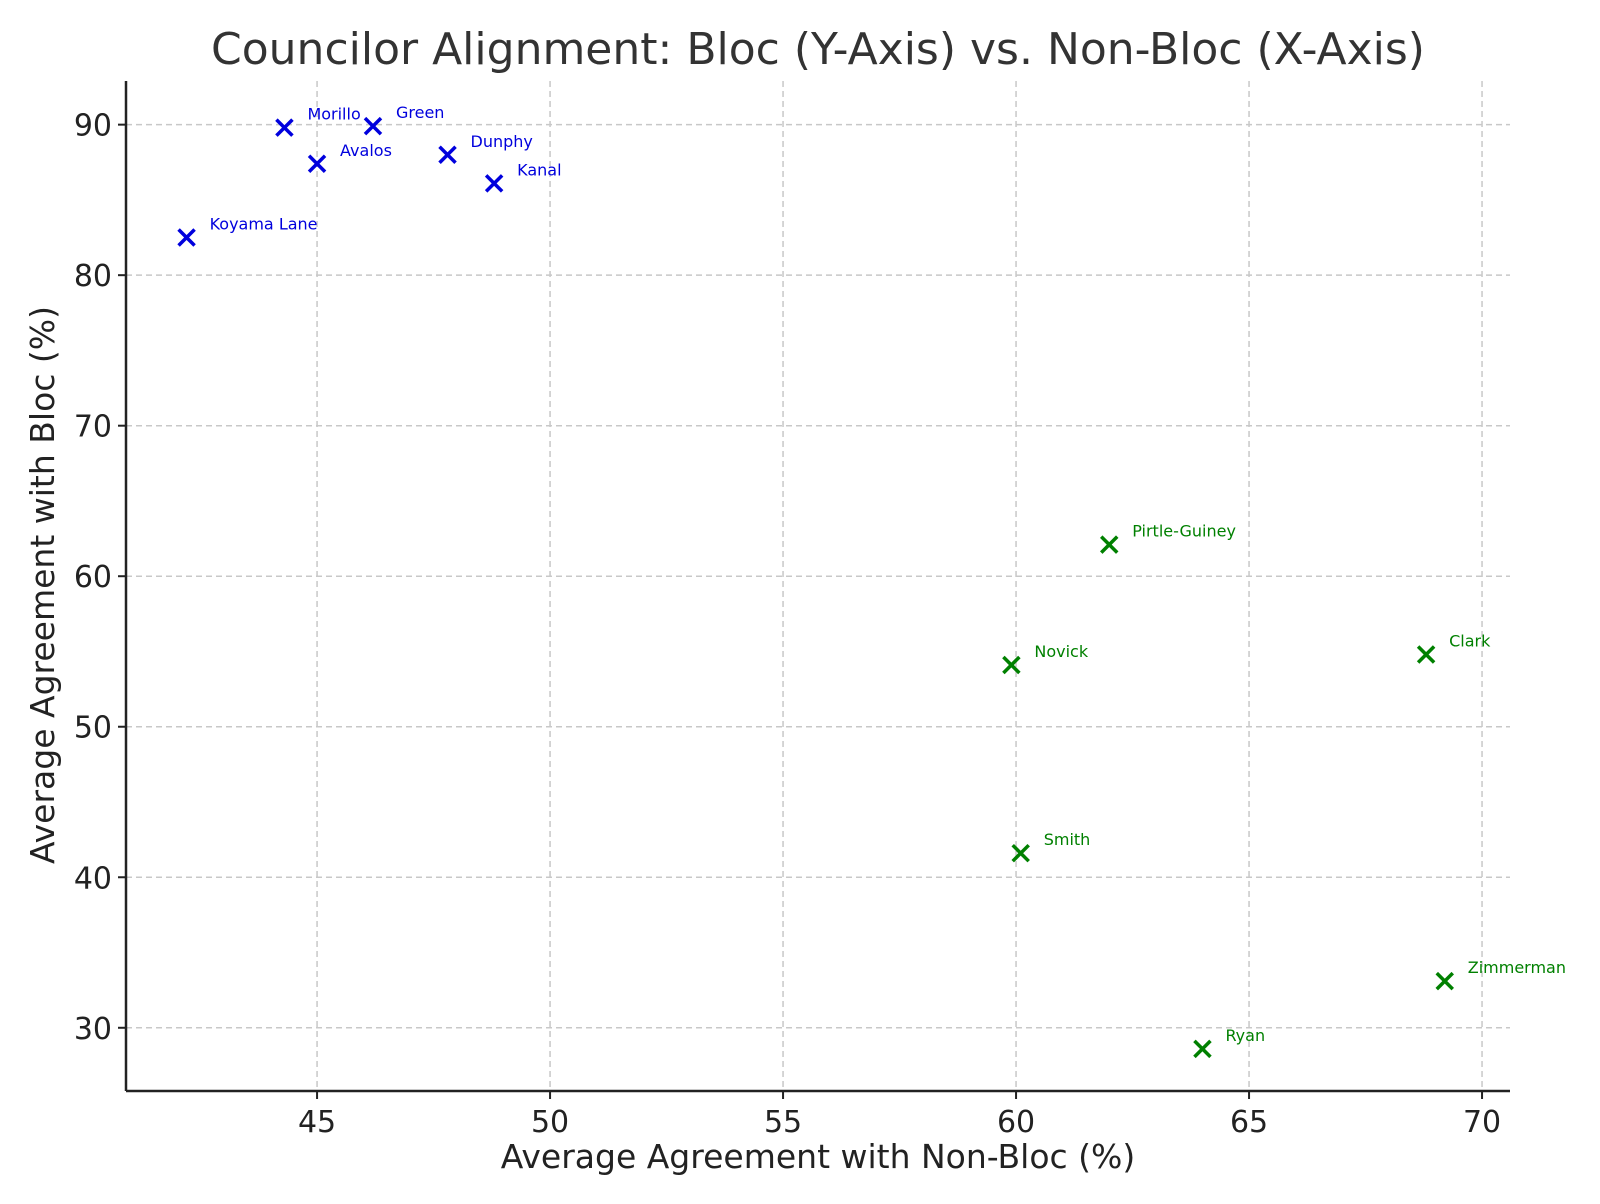  What do you see at coordinates (420, 112) in the screenshot?
I see `point-label: Green` at bounding box center [420, 112].